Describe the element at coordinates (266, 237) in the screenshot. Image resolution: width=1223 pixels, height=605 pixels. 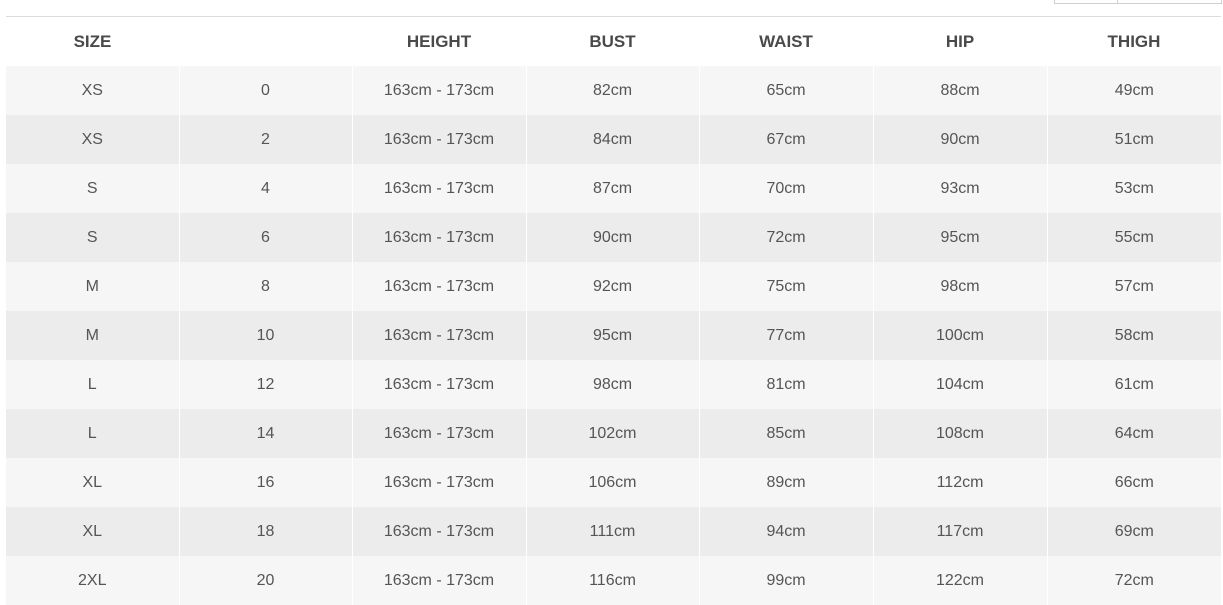
I see `cell-number: 6` at that location.